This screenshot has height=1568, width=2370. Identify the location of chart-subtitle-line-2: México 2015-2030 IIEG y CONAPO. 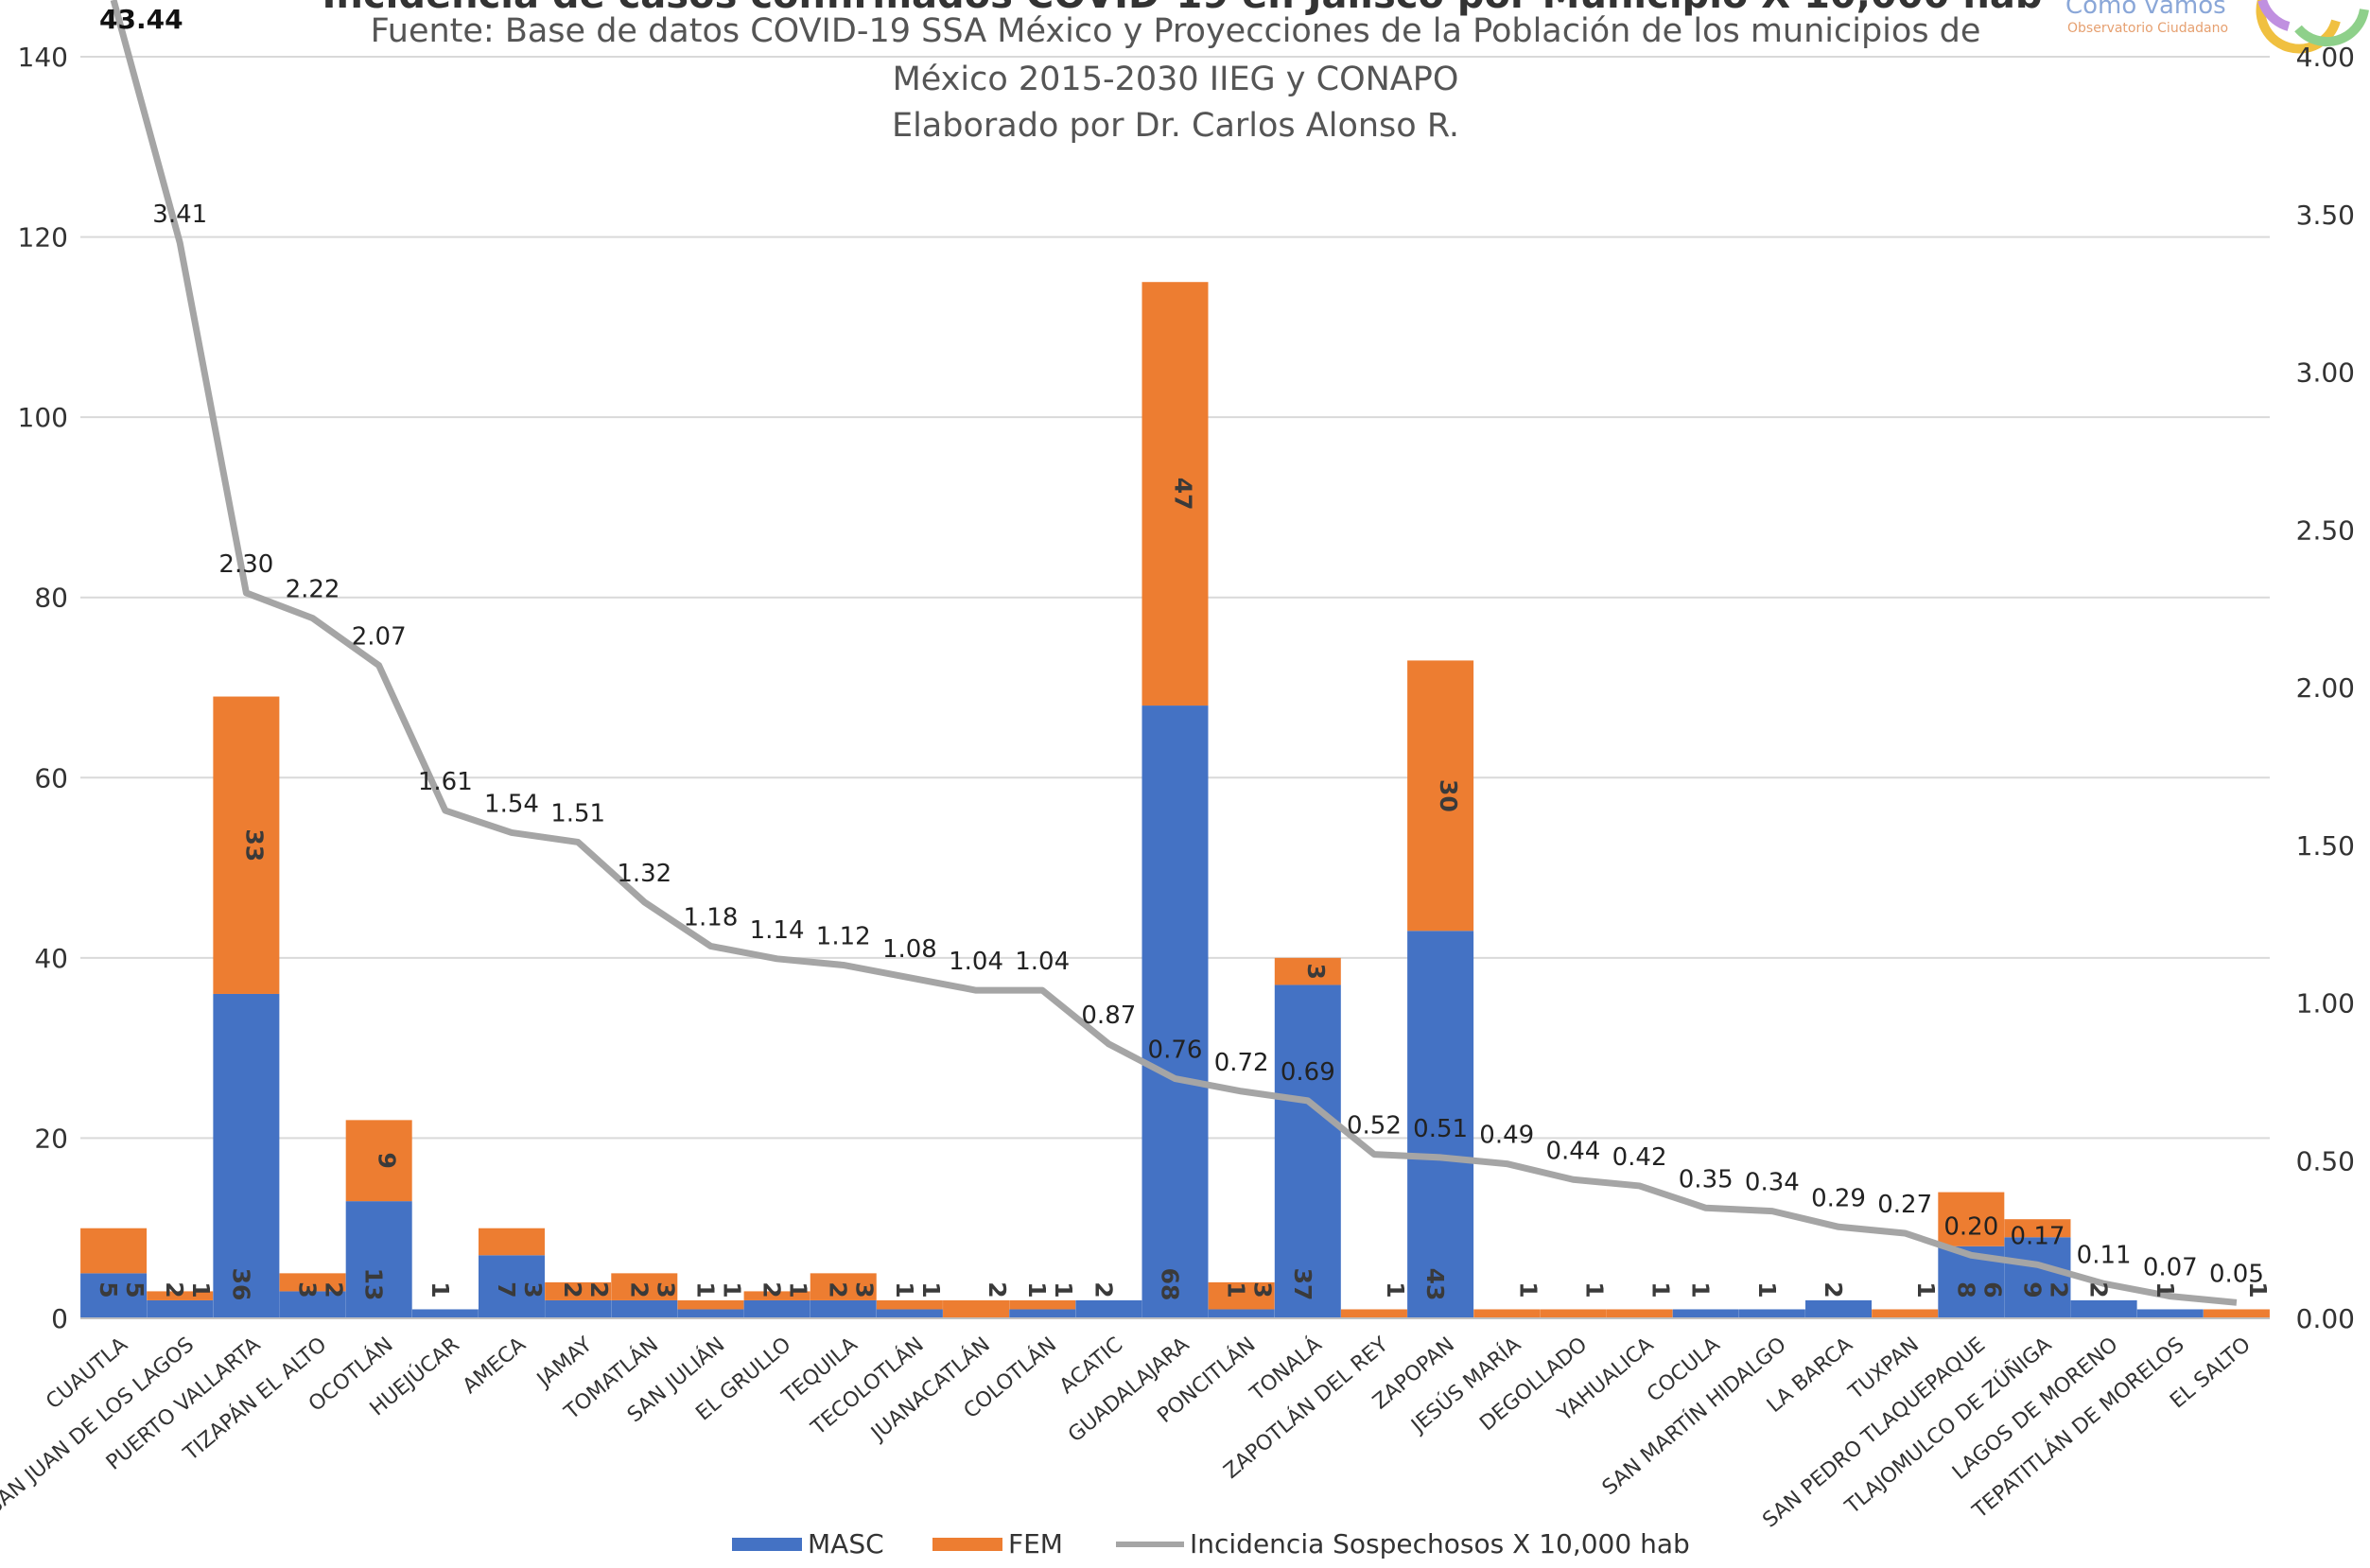
(1176, 80).